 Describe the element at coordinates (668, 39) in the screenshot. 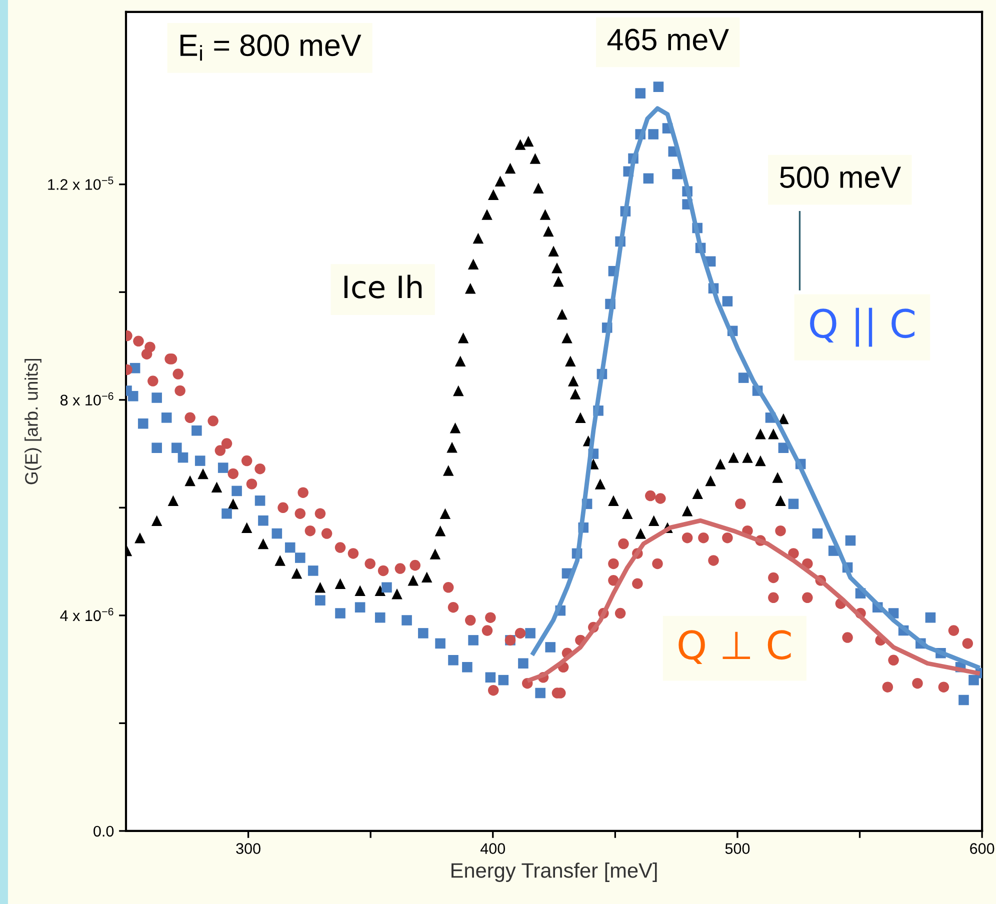

I see `annotation: 465 meV` at that location.